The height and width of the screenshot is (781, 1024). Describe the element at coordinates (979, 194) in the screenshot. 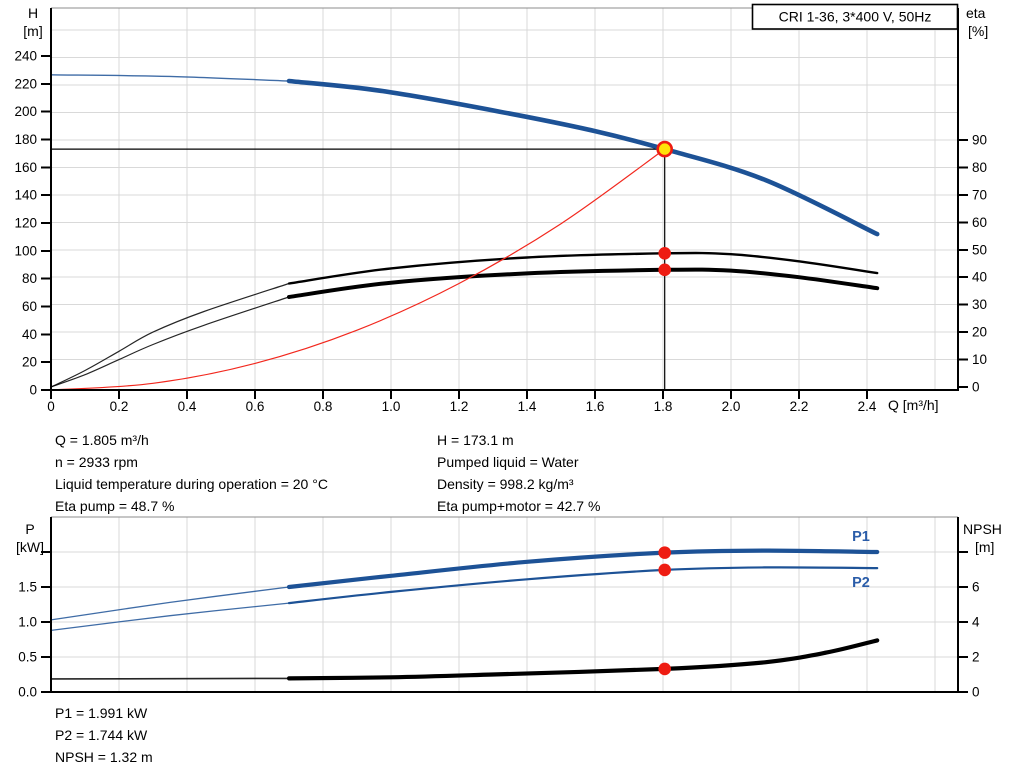

I see `right-axis-tick-label: 70` at that location.